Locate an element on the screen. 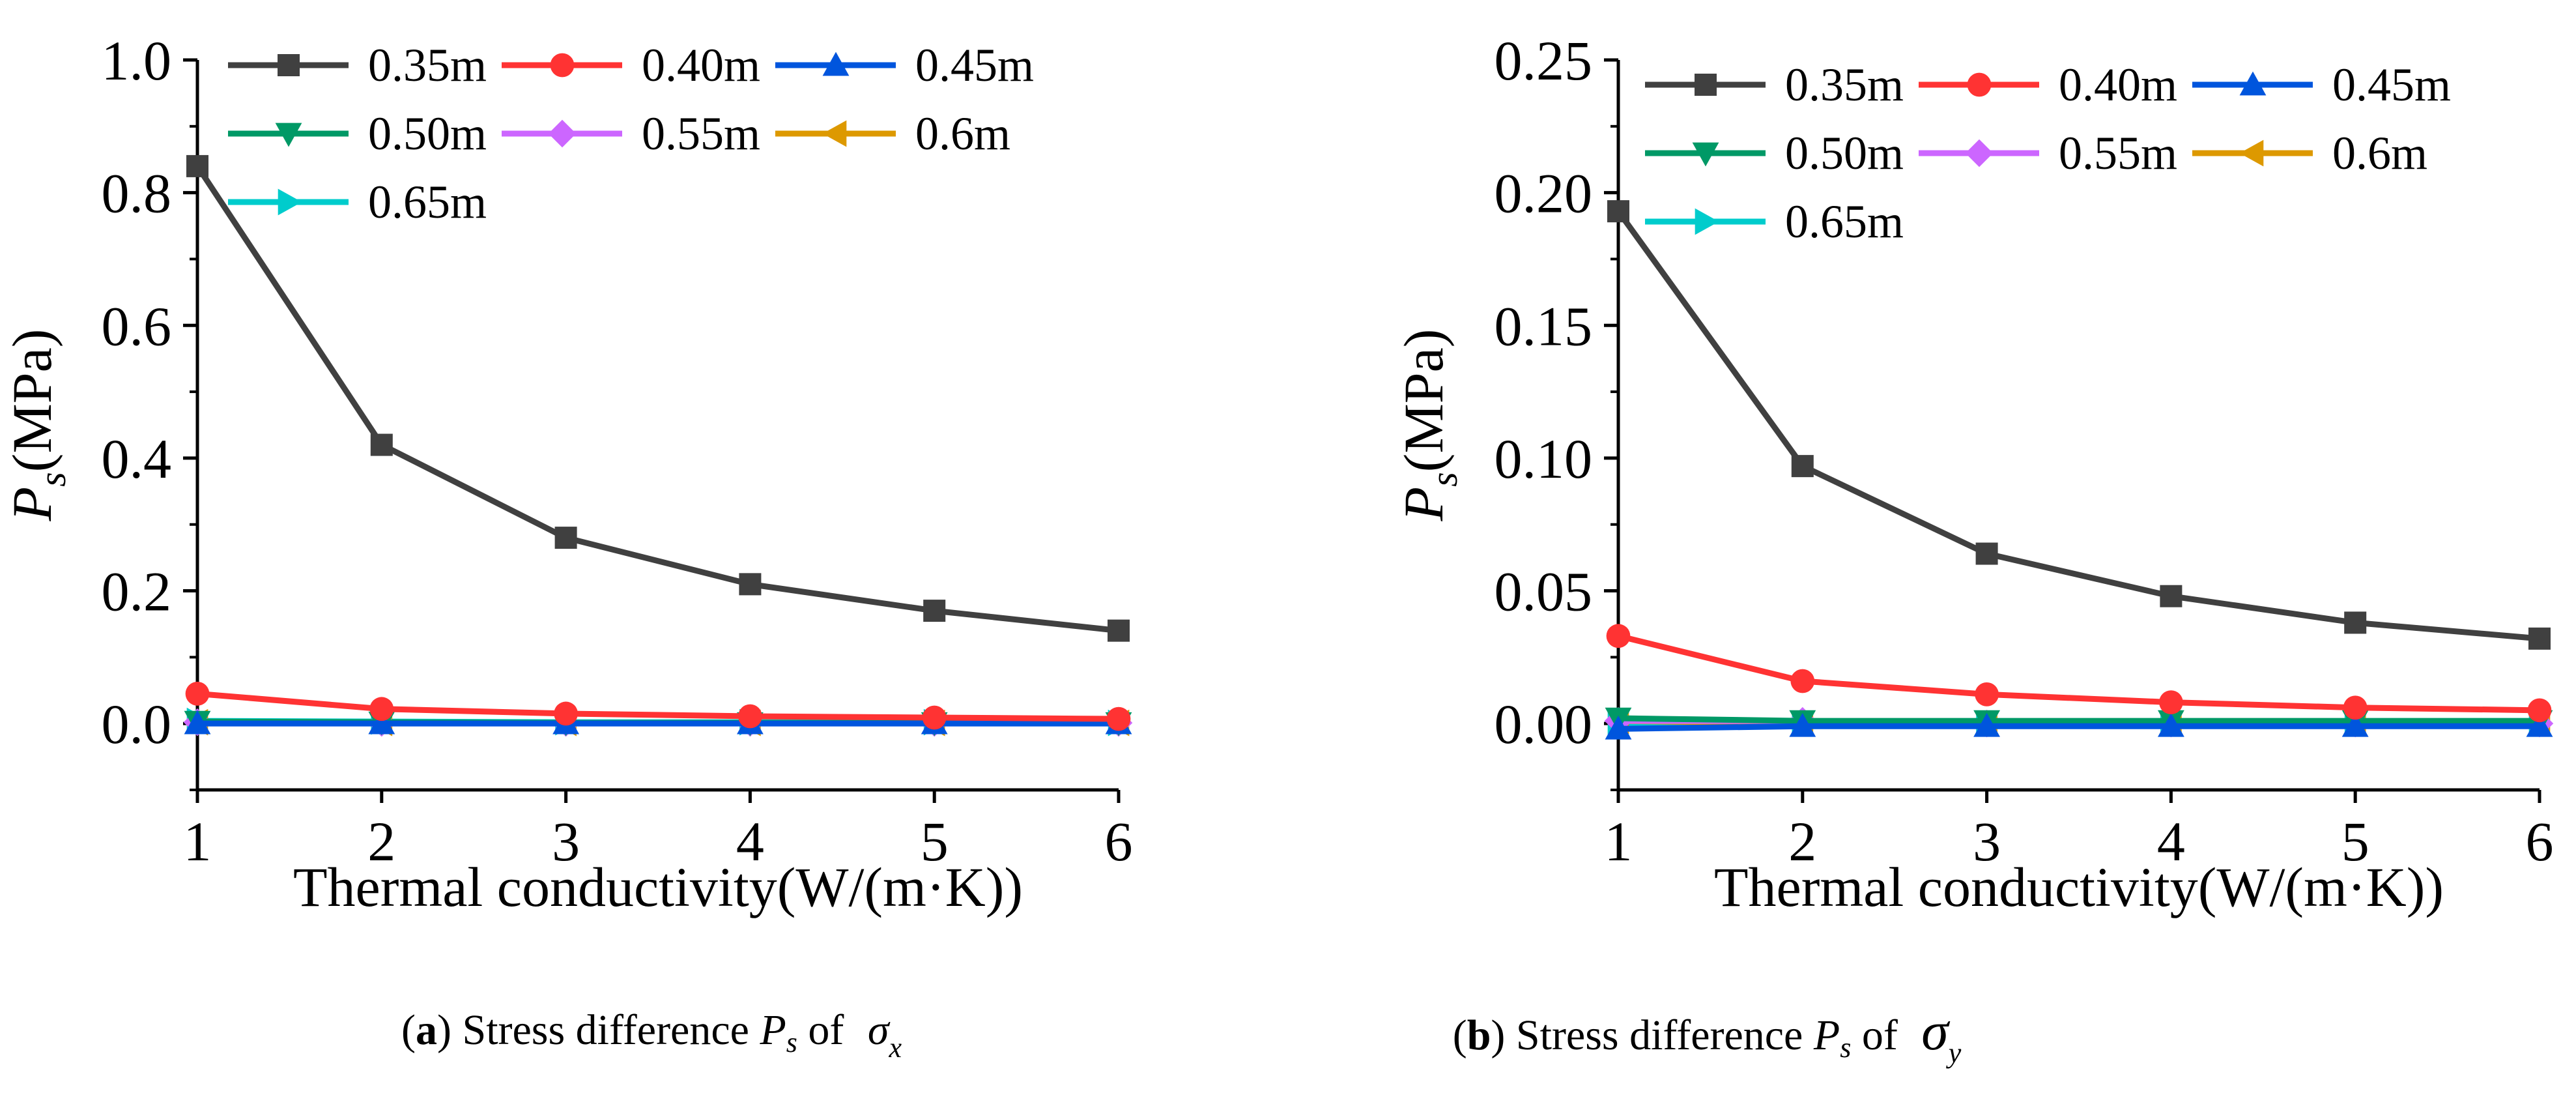 The image size is (2576, 1106). series-0.45m is located at coordinates (2079, 726).